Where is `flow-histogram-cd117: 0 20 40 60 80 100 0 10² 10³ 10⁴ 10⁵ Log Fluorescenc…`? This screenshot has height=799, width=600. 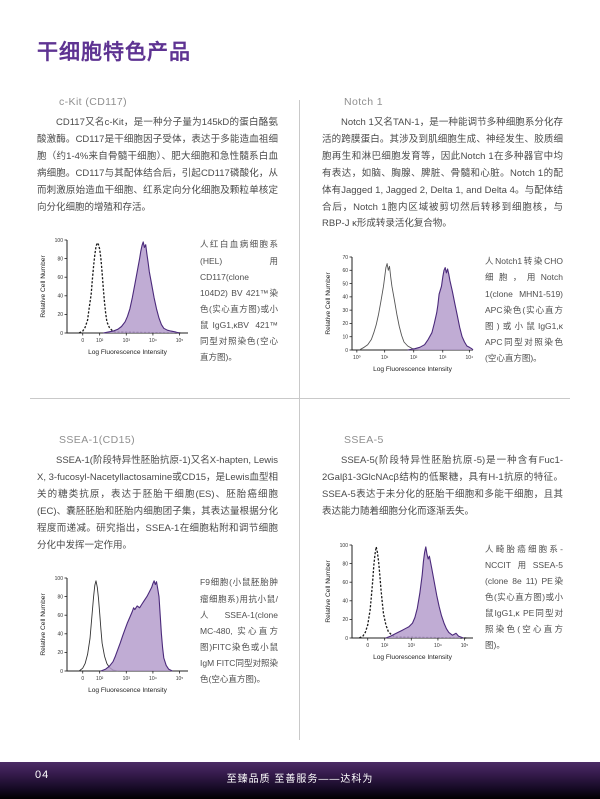
flow-histogram-cd117: 0 20 40 60 80 100 0 10² 10³ 10⁴ 10⁵ Log Fluorescenc… is located at coordinates (114, 297).